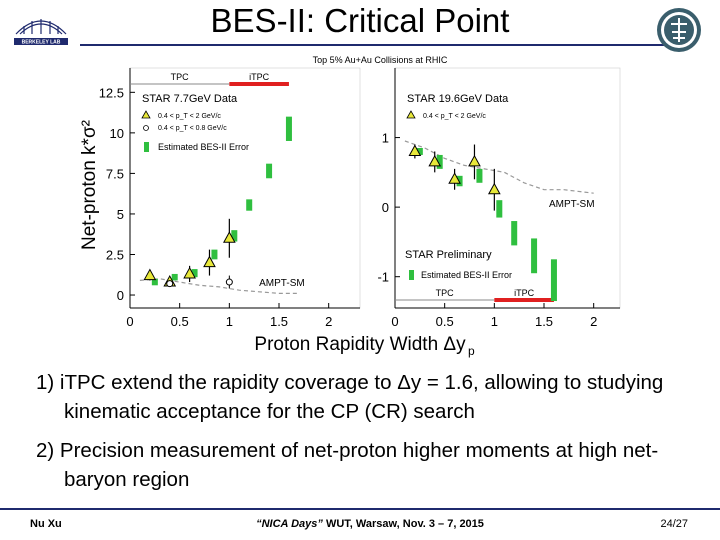 The height and width of the screenshot is (540, 720). I want to click on panel-title: STAR 19.6GeV Data, so click(458, 99).